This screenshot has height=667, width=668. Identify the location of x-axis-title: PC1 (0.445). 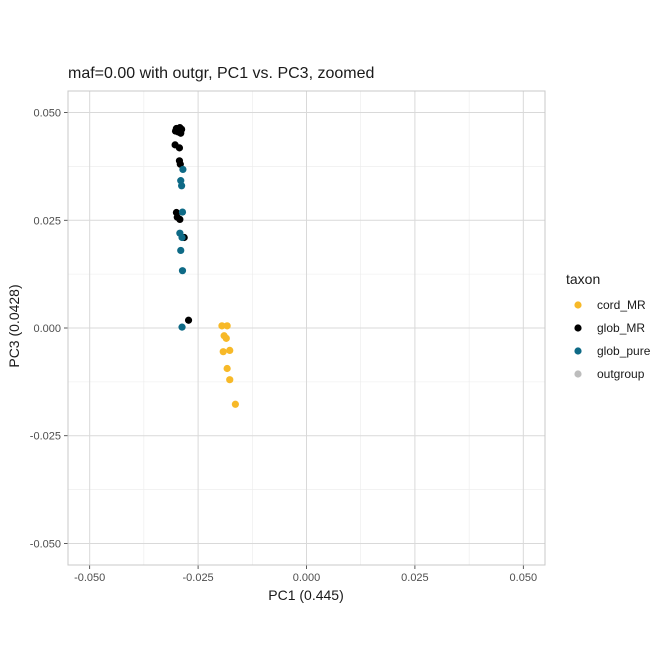
(305, 595).